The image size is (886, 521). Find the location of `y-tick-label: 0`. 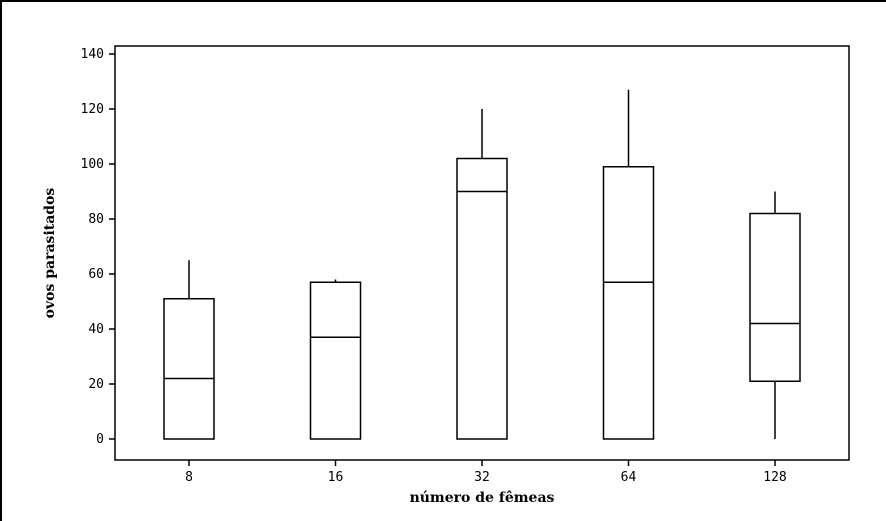

y-tick-label: 0 is located at coordinates (100, 439).